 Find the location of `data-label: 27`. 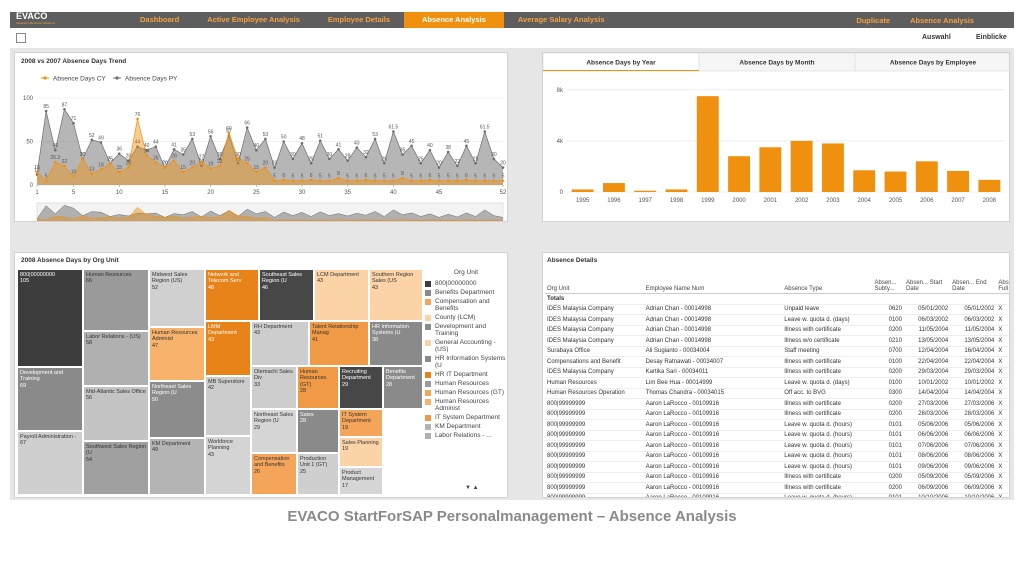

data-label: 27 is located at coordinates (202, 158).